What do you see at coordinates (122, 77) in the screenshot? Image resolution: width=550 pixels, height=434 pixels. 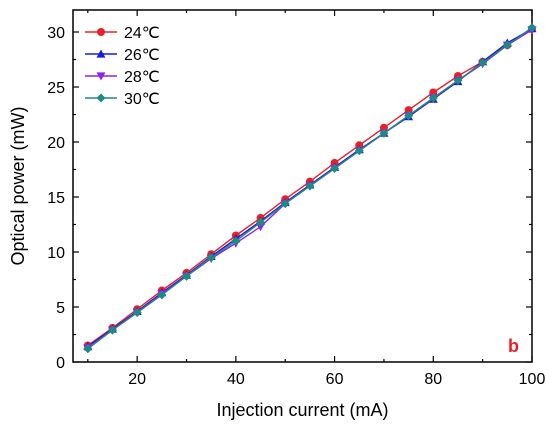 I see `legend-item: 28℃` at bounding box center [122, 77].